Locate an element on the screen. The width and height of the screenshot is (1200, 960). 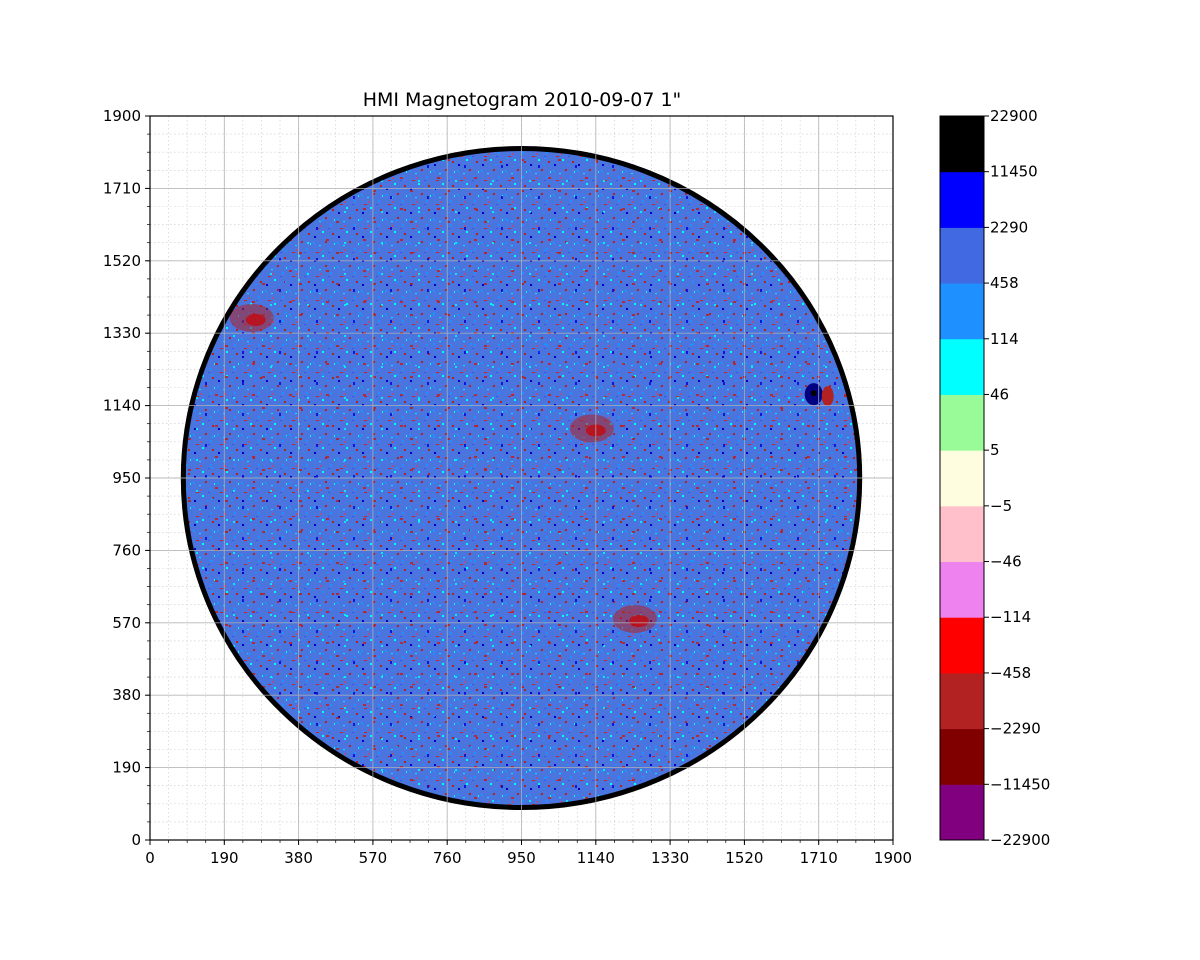
y-tick-label: 190 is located at coordinates (126, 768).